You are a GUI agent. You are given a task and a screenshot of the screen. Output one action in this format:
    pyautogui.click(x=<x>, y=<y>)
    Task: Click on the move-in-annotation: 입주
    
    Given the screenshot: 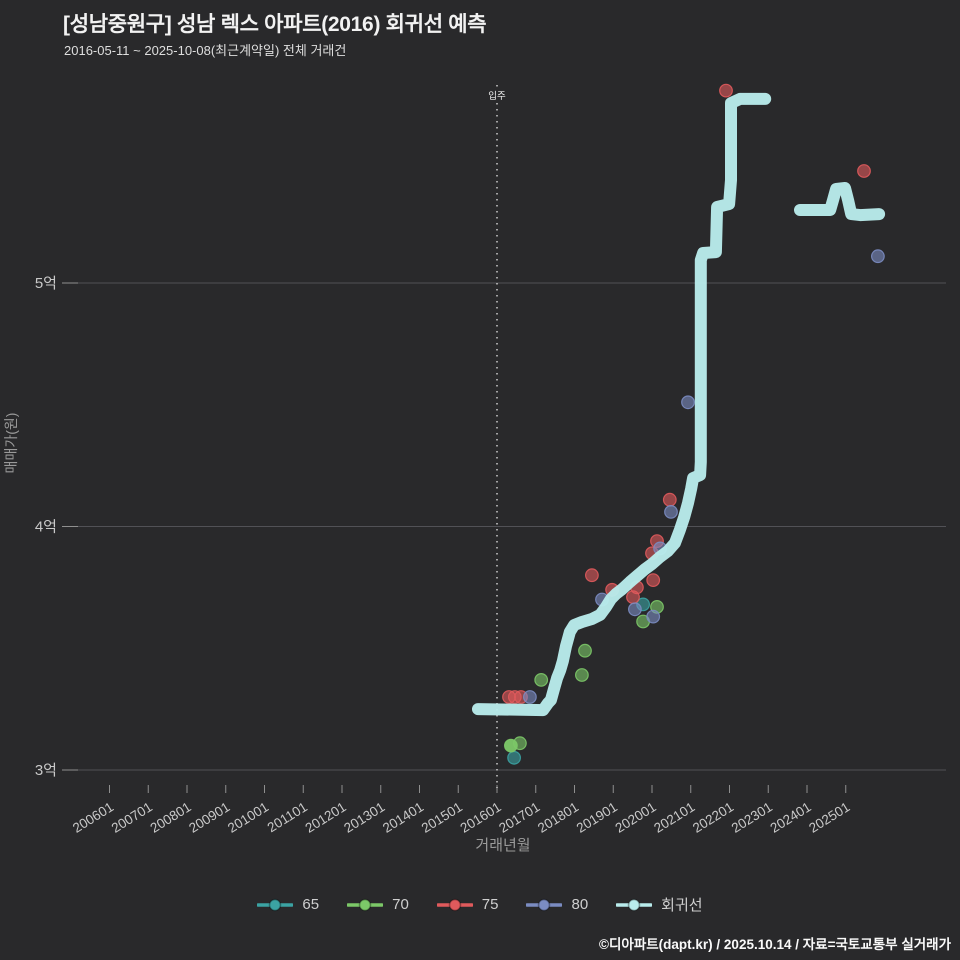 What is the action you would take?
    pyautogui.click(x=497, y=436)
    